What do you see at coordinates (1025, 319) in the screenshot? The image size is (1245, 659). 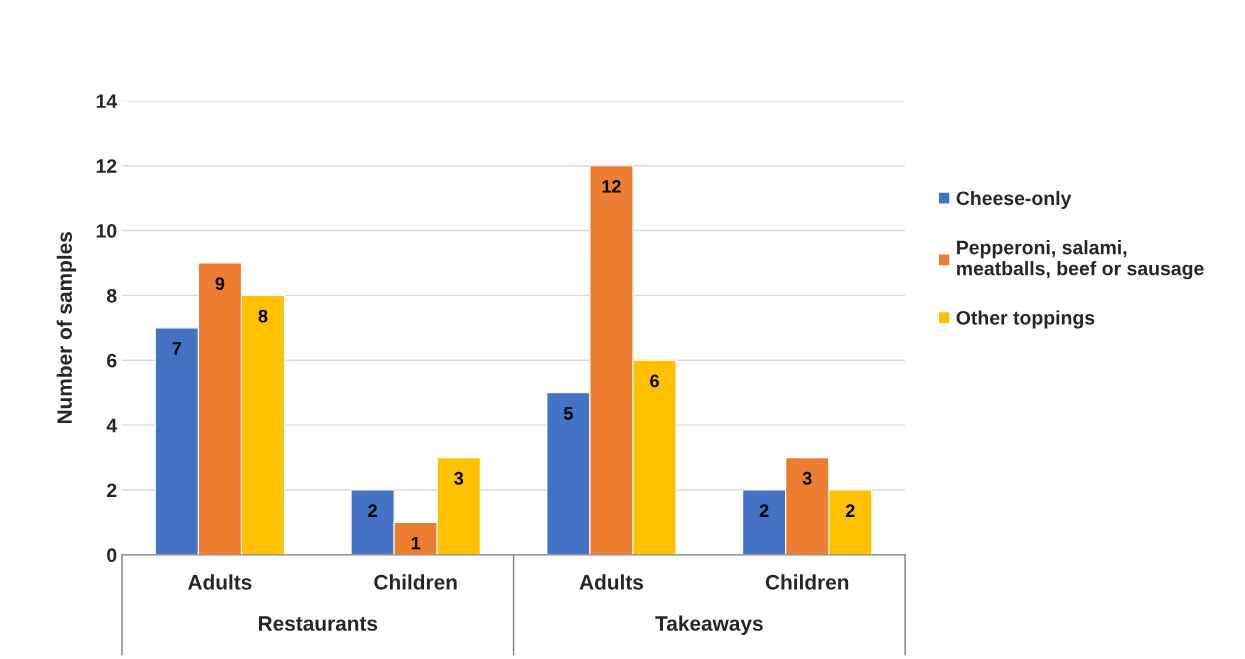 I see `legend-label: Other toppings` at bounding box center [1025, 319].